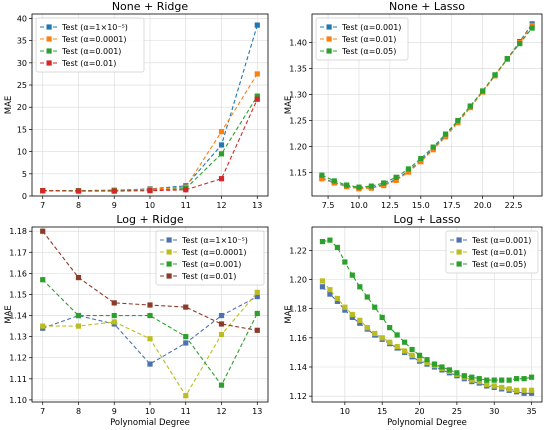 This screenshot has width=550, height=430. I want to click on y-tick-label: 15, so click(22, 129).